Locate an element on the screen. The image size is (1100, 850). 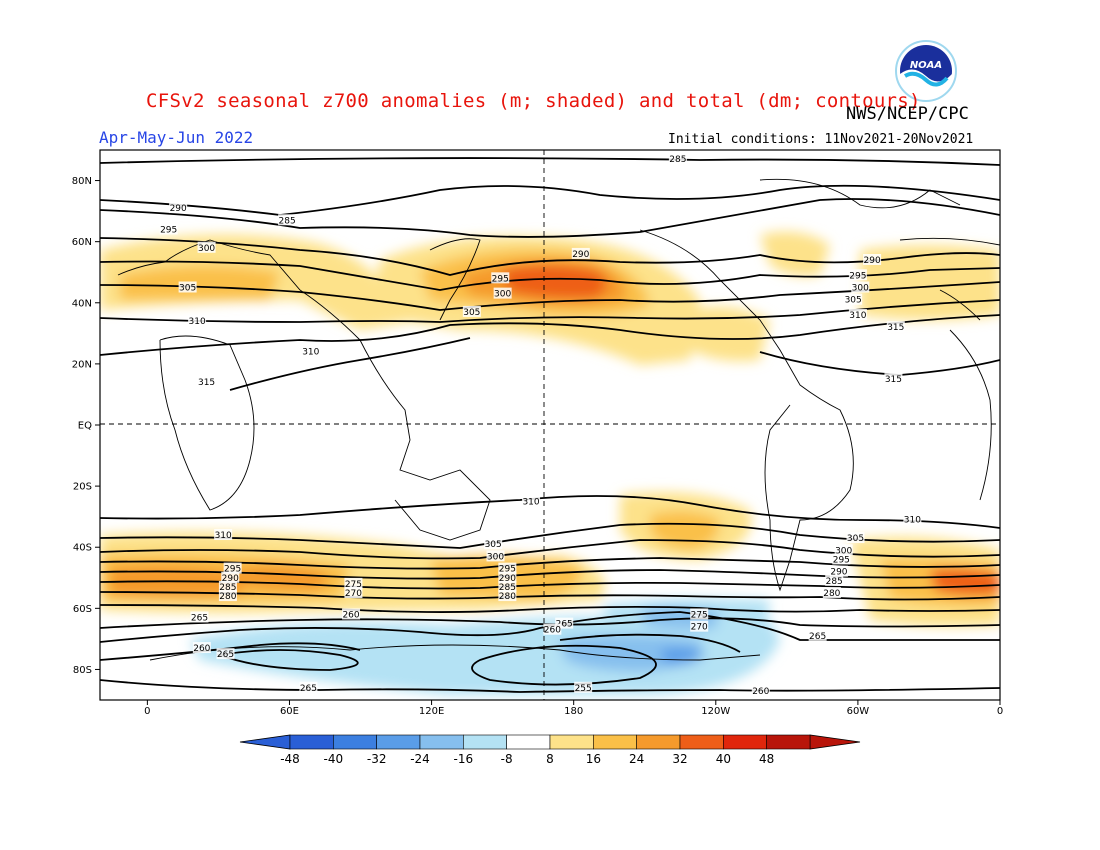
colorbar: -48 -40 -32 -24 -16 -8 8 16 24 32 40 48 is located at coordinates (550, 750).